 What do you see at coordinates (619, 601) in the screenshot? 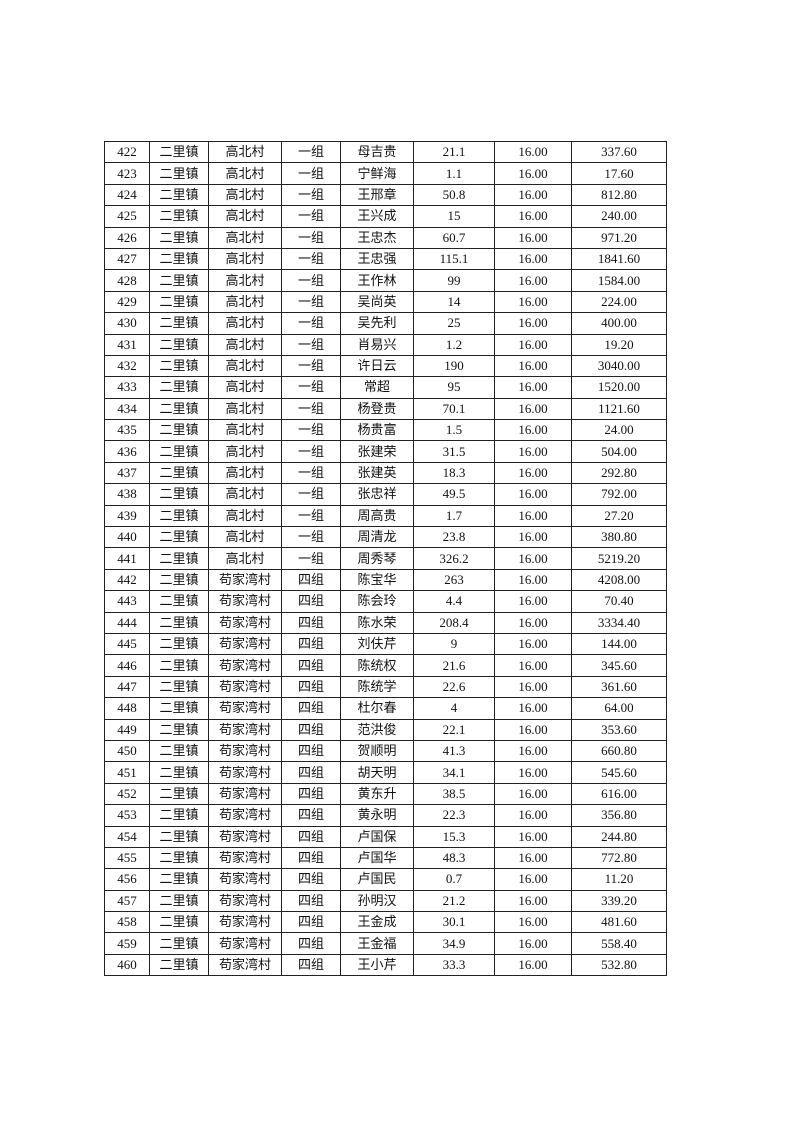
I see `cell-amount: 70.40` at bounding box center [619, 601].